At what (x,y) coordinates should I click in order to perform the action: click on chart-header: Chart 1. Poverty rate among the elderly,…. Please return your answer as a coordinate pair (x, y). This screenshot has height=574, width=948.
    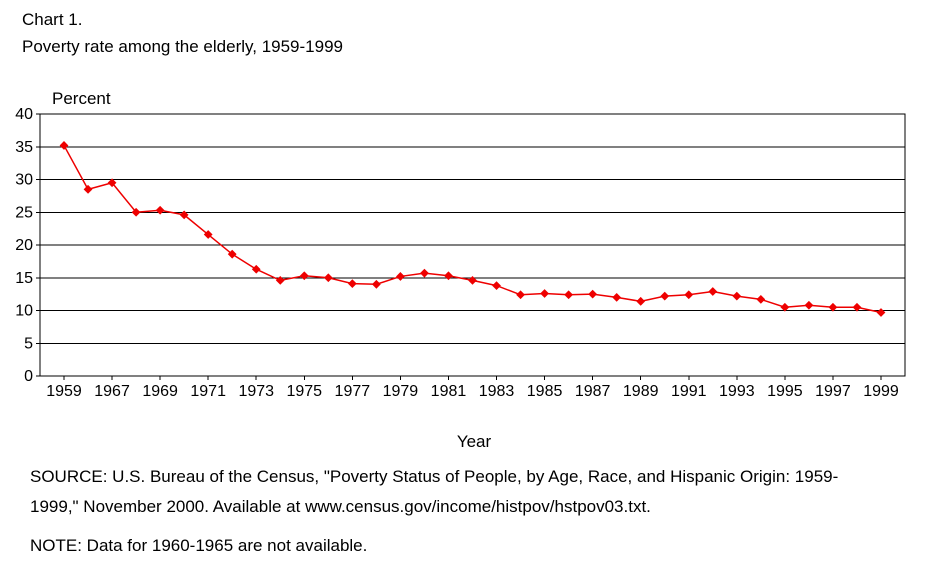
    Looking at the image, I should click on (182, 33).